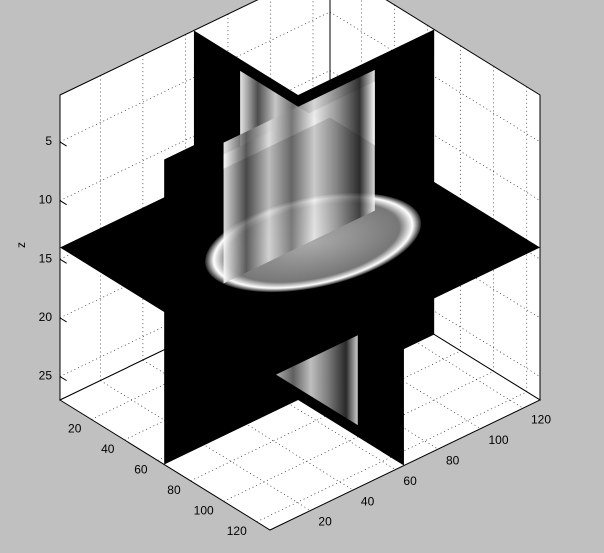 The height and width of the screenshot is (553, 604). I want to click on z-tick-label: 20, so click(46, 317).